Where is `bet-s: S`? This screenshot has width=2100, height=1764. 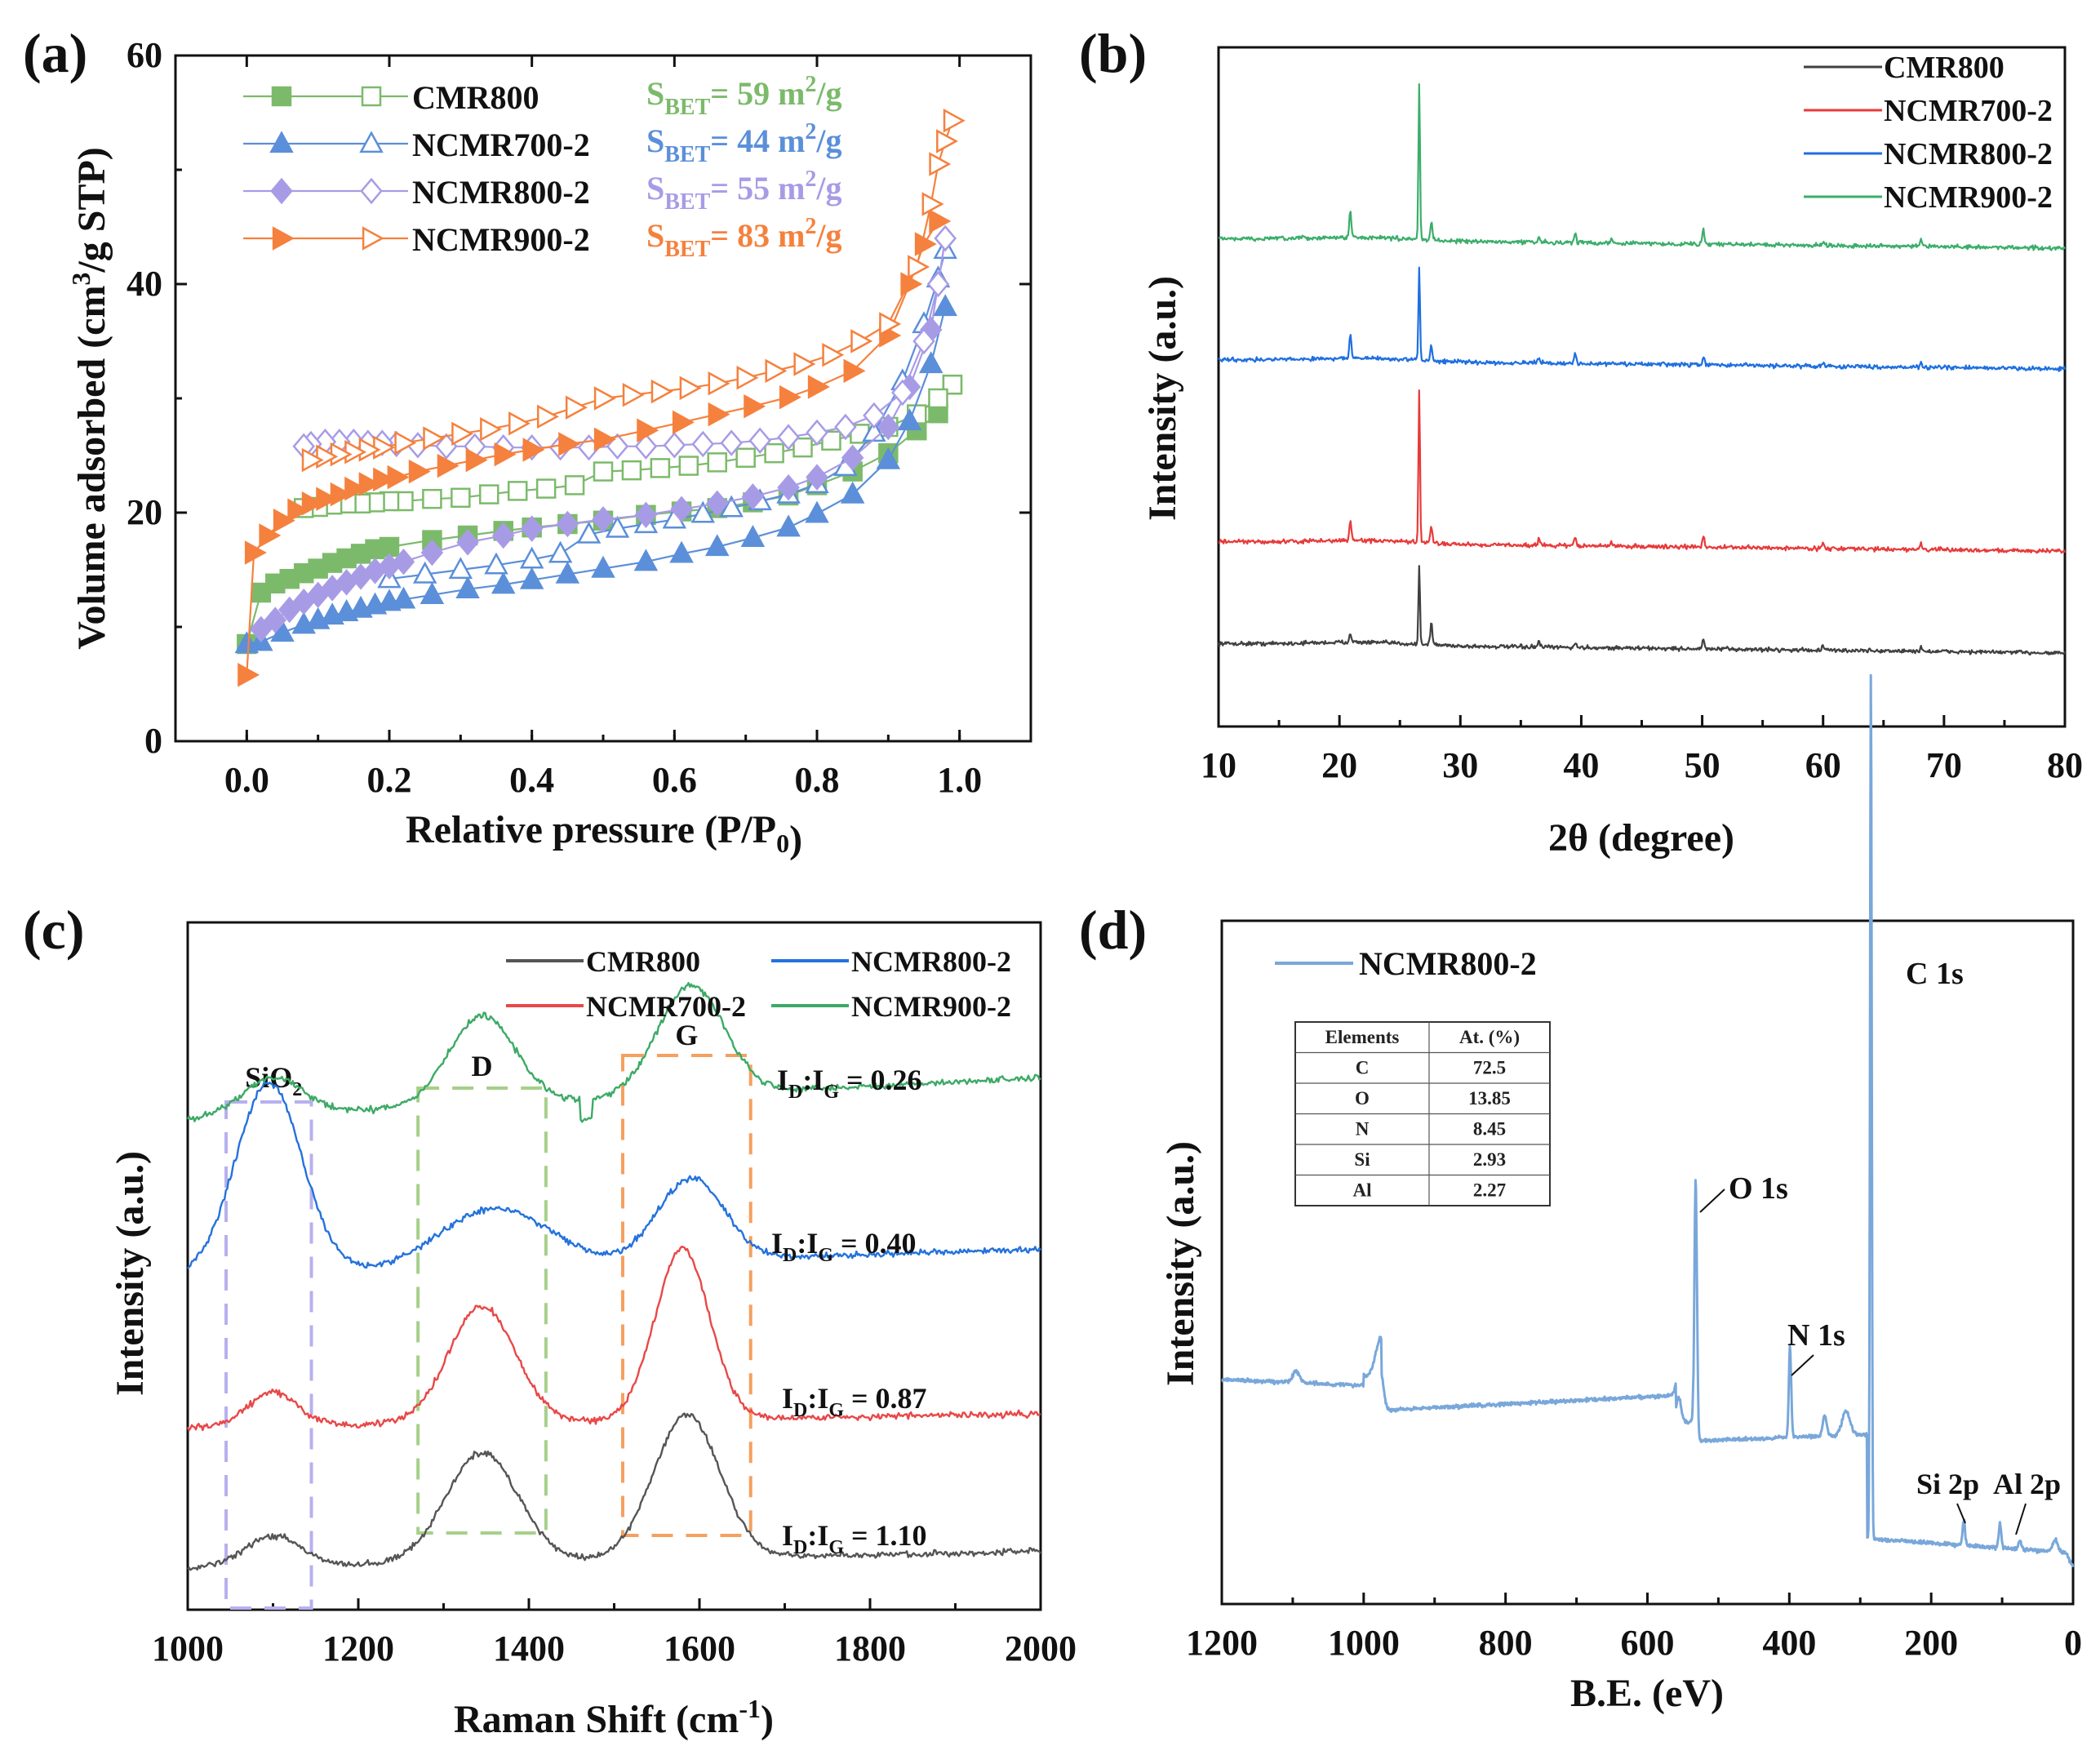
bet-s: S is located at coordinates (655, 140).